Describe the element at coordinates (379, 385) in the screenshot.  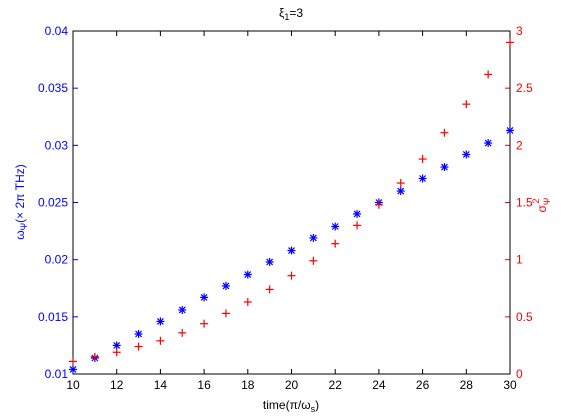
I see `x-tick-label: 24` at that location.